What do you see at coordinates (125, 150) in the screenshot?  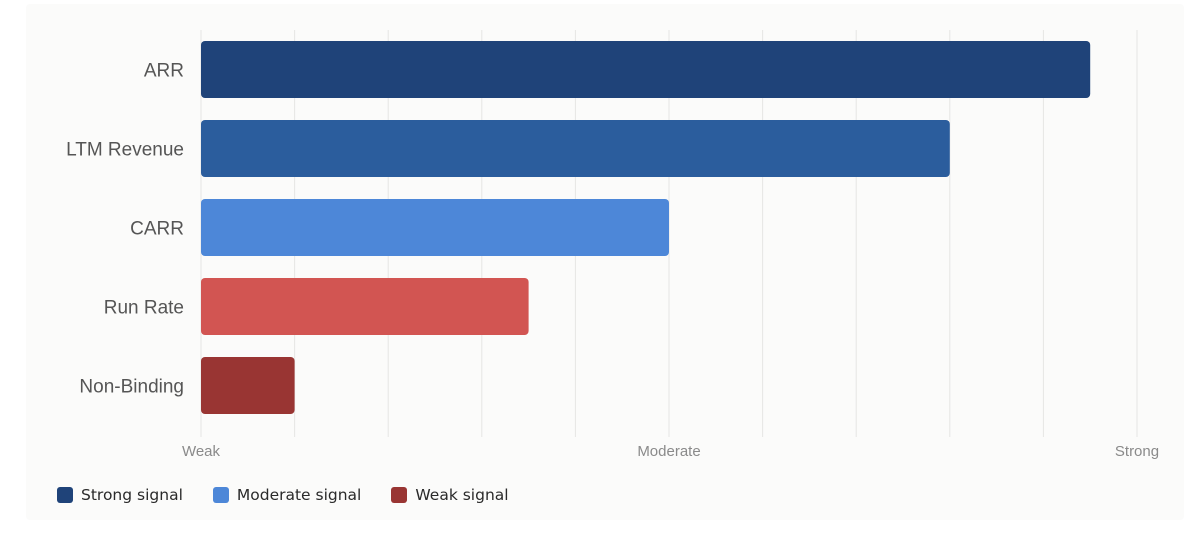 I see `category-label: LTM Revenue` at bounding box center [125, 150].